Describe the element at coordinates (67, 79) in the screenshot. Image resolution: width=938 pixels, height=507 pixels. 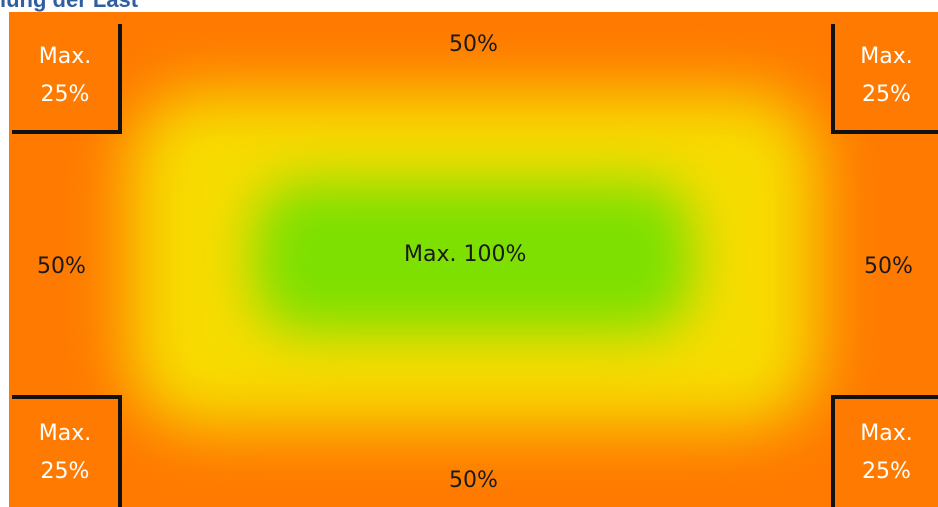
I see `corner-top-left: Max. 25%` at that location.